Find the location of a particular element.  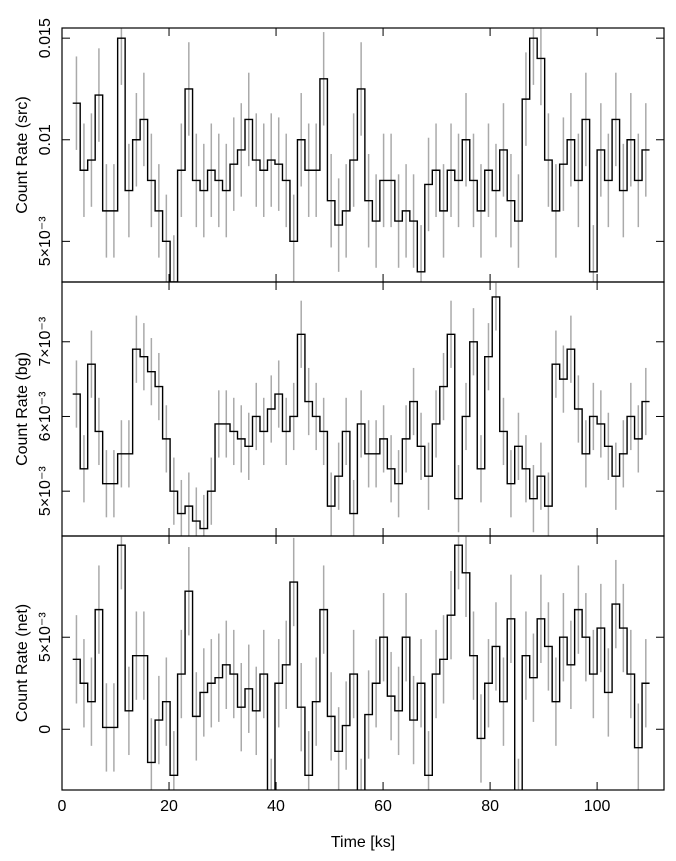

x-tick-label: 100 is located at coordinates (597, 806).